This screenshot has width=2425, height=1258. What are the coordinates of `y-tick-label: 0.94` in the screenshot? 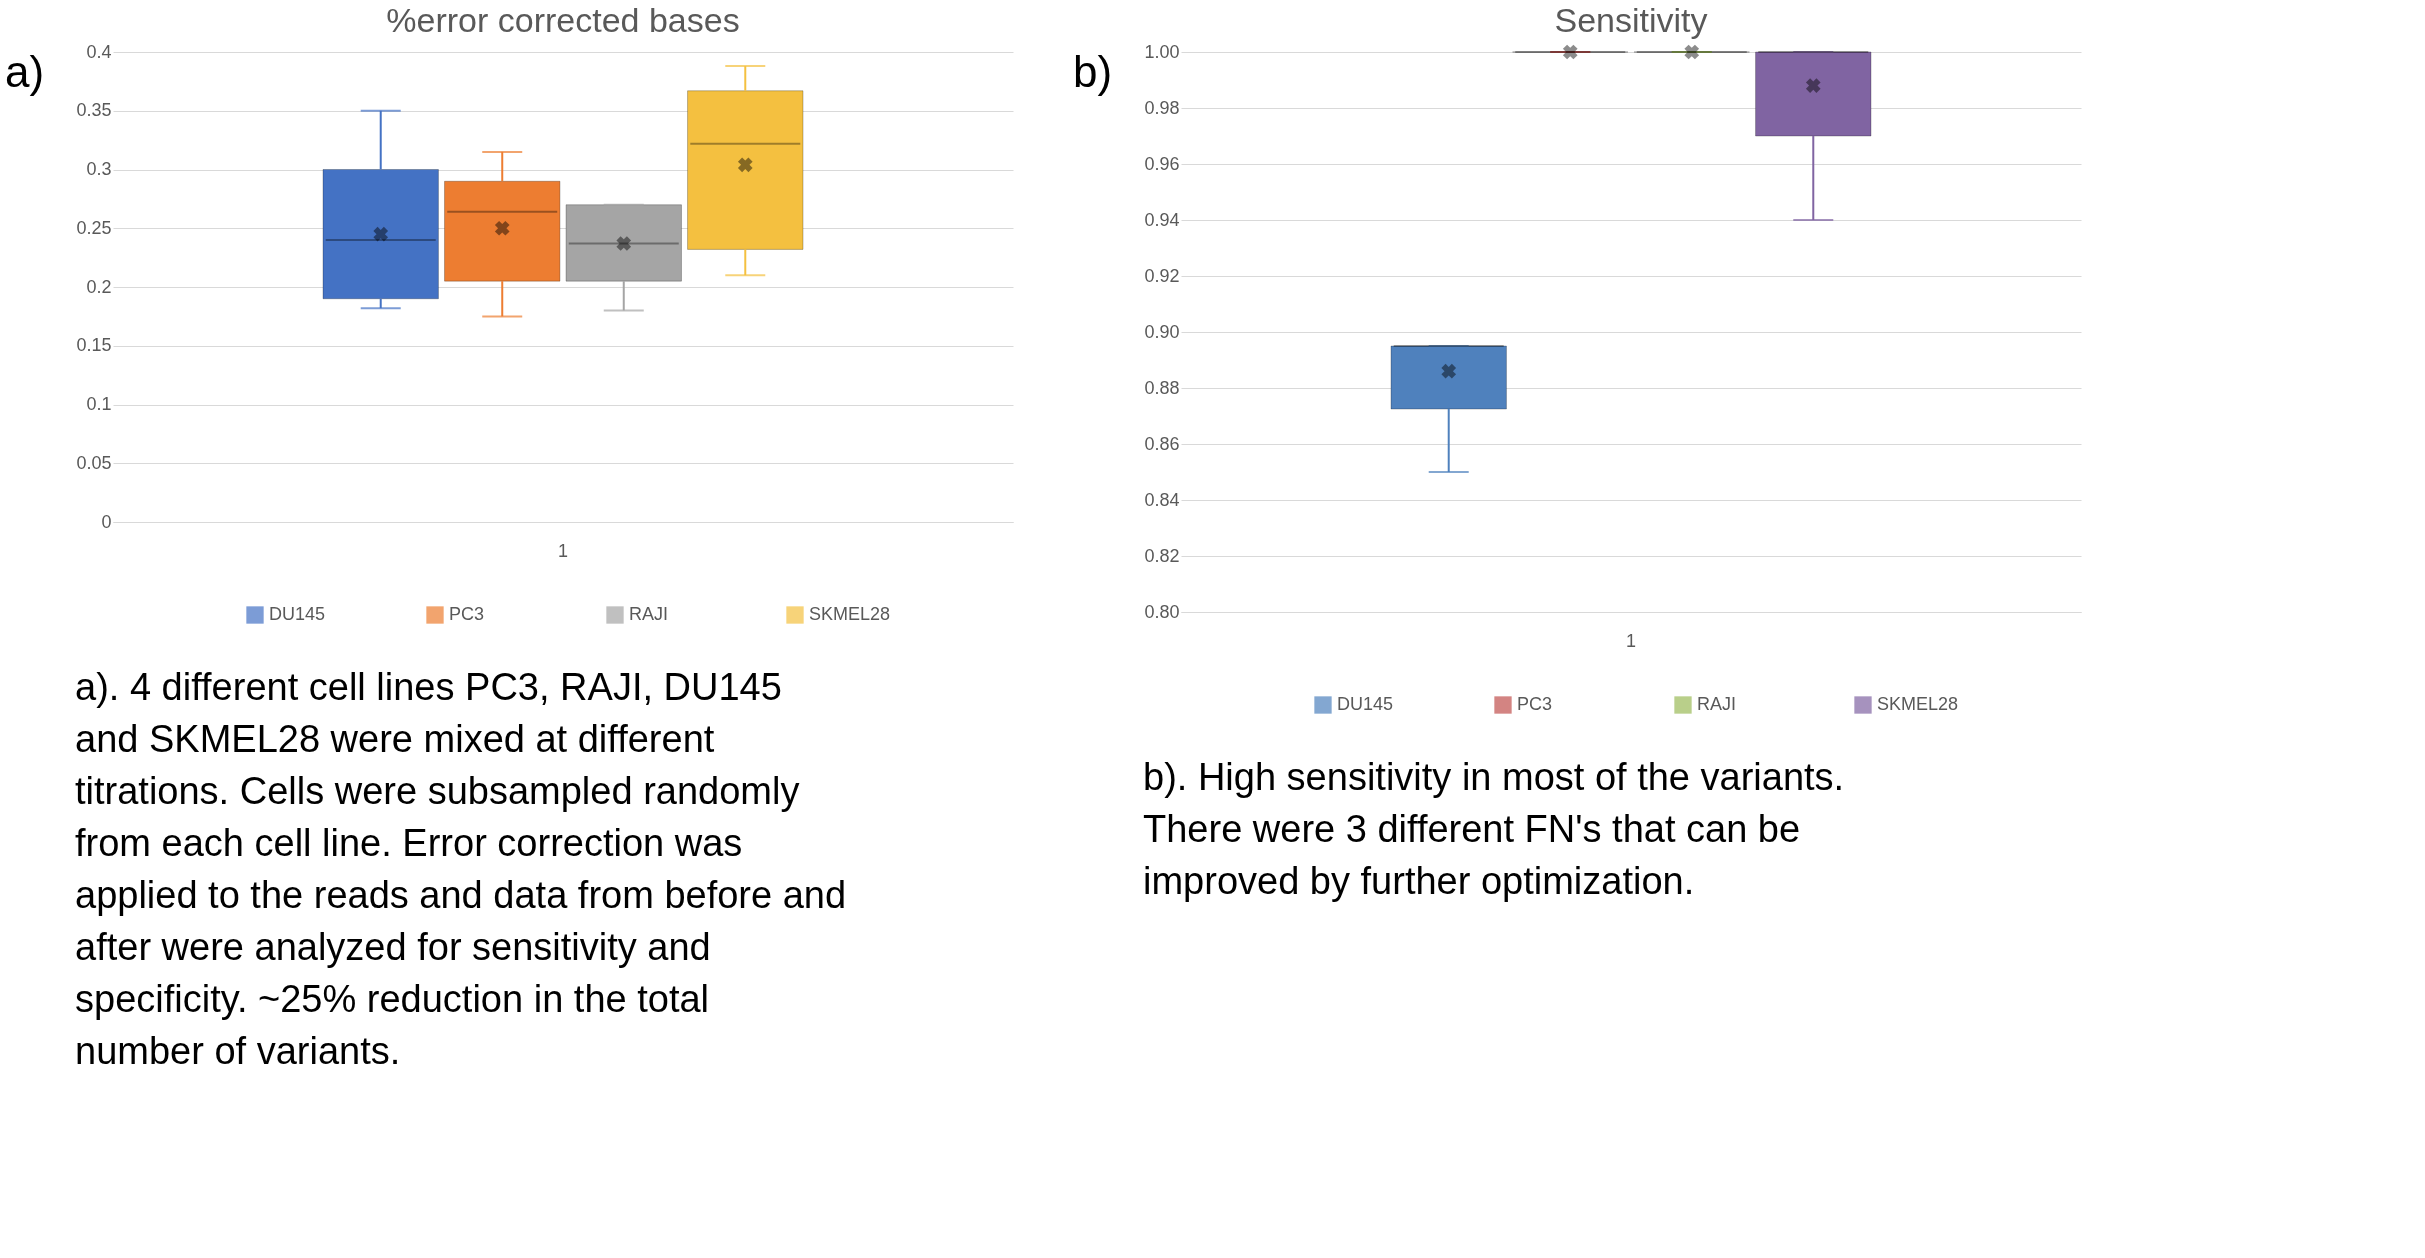 It's located at (1162, 219).